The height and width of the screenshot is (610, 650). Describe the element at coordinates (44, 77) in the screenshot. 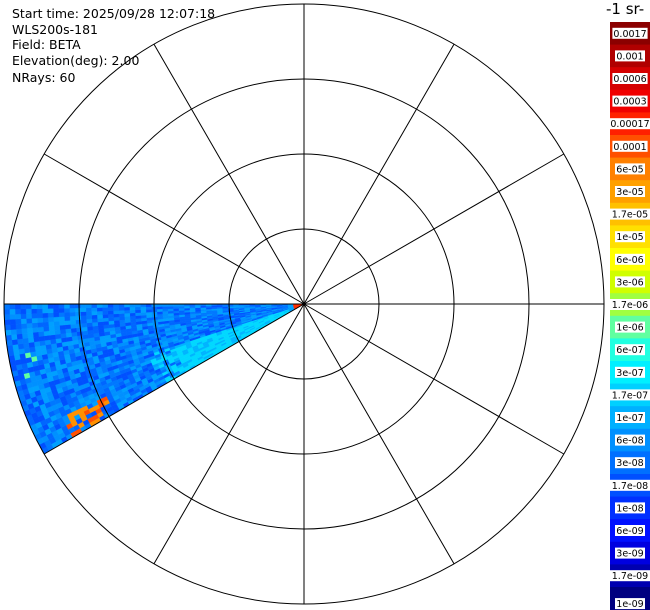

I see `nrays-text: NRays: 60` at that location.